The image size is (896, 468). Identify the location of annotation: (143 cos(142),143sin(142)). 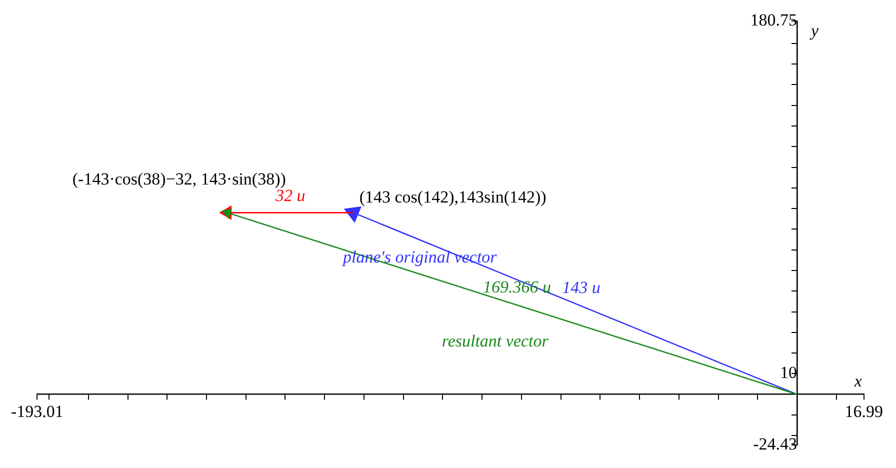
(452, 197).